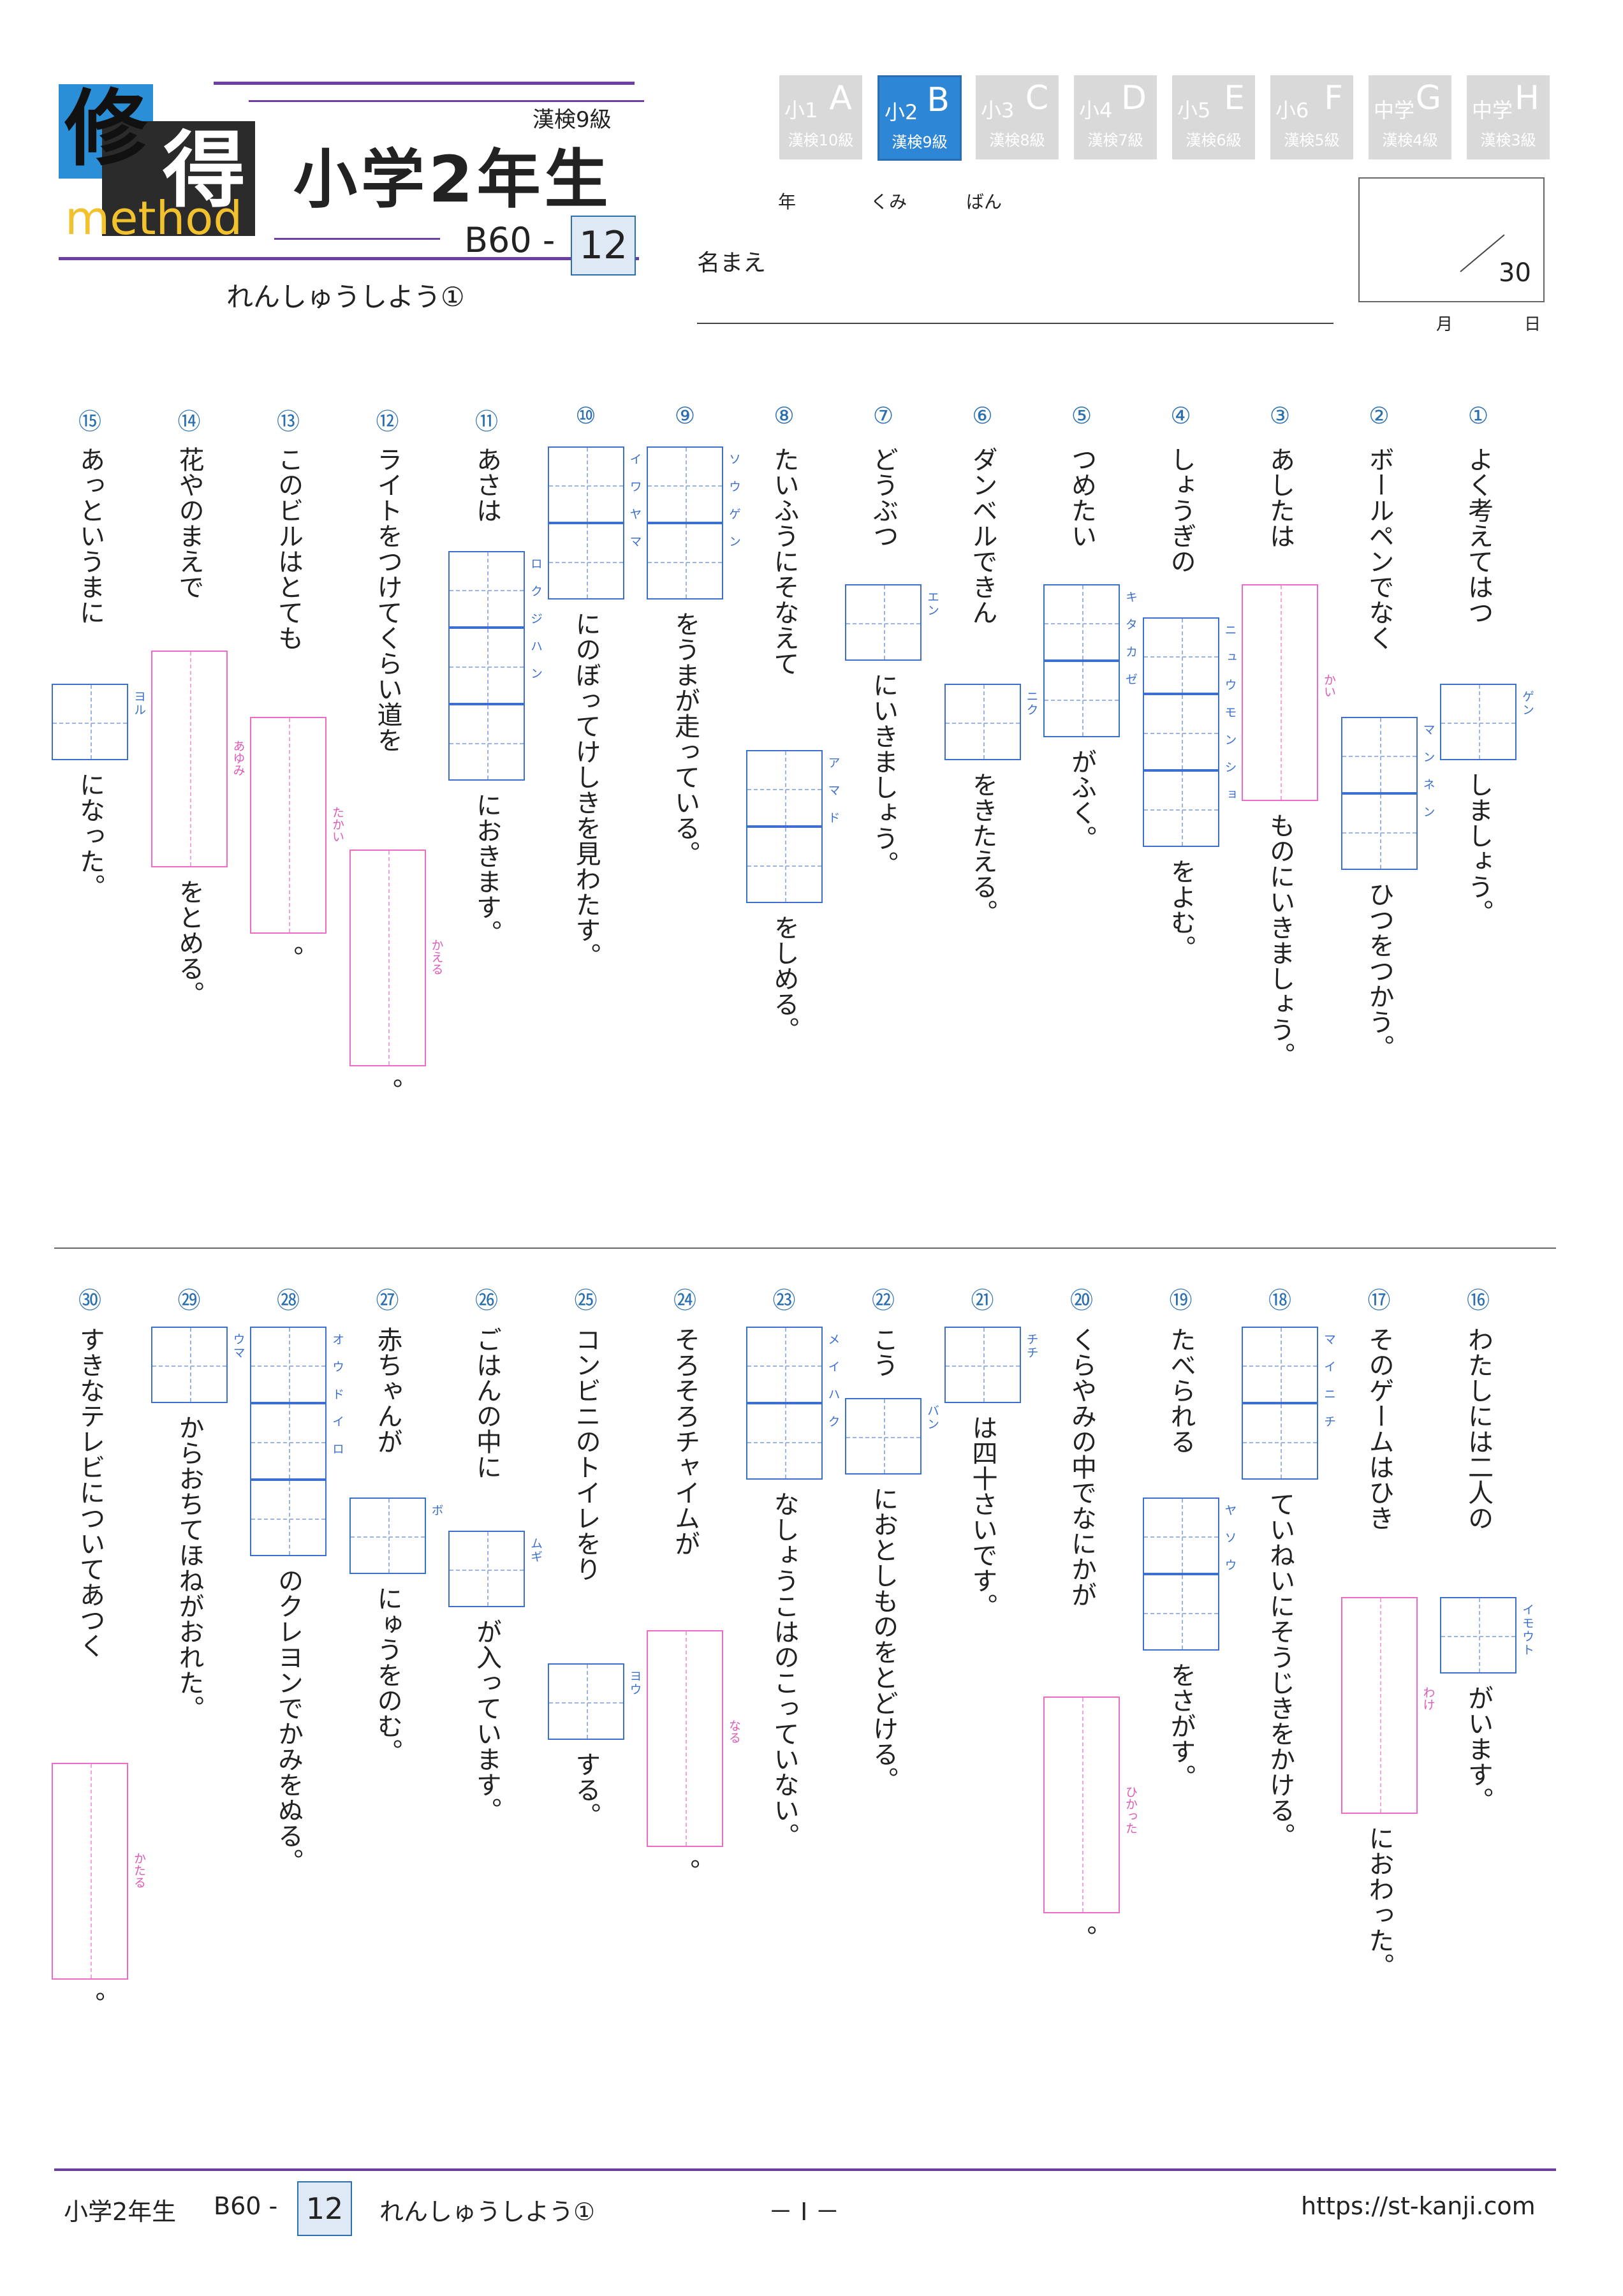 Image resolution: width=1623 pixels, height=2296 pixels. I want to click on furigana: メイハク, so click(833, 1388).